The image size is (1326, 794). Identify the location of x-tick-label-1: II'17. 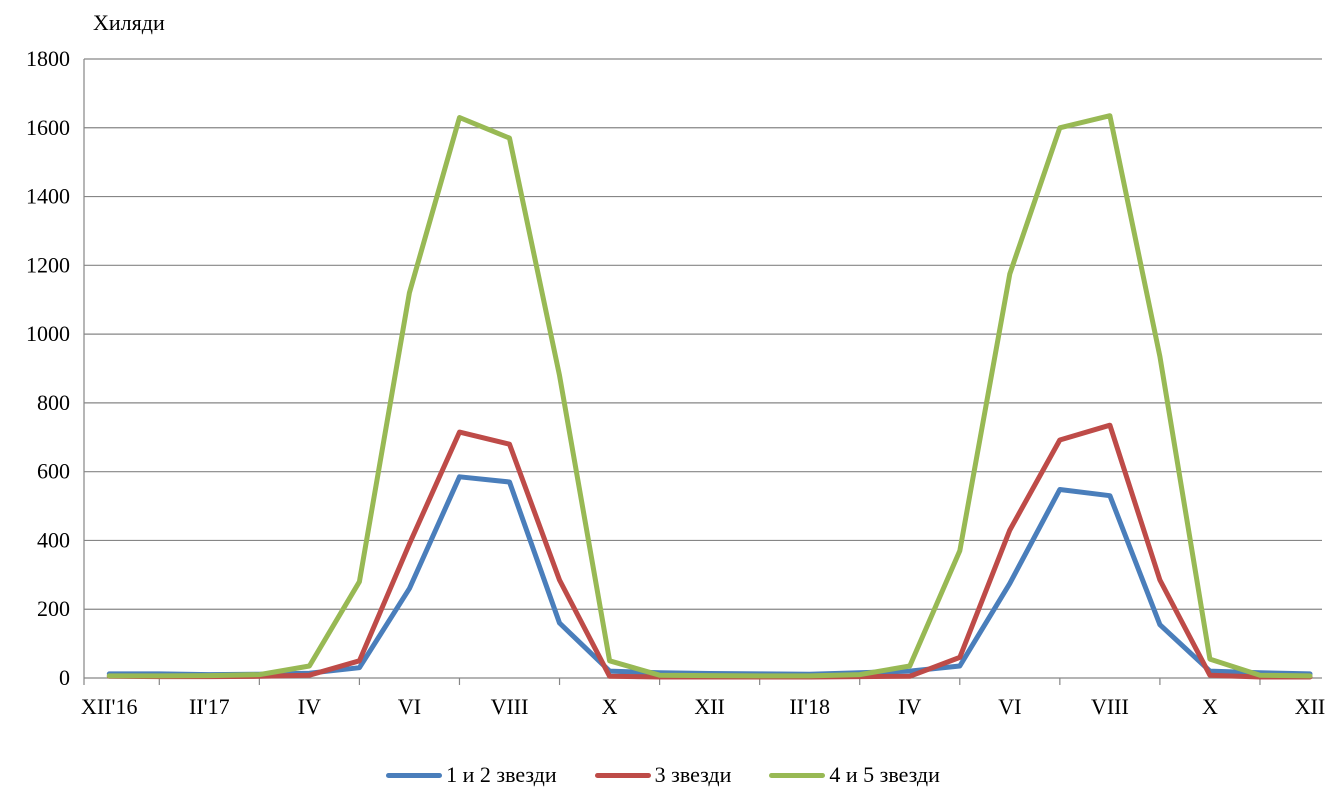
(209, 706).